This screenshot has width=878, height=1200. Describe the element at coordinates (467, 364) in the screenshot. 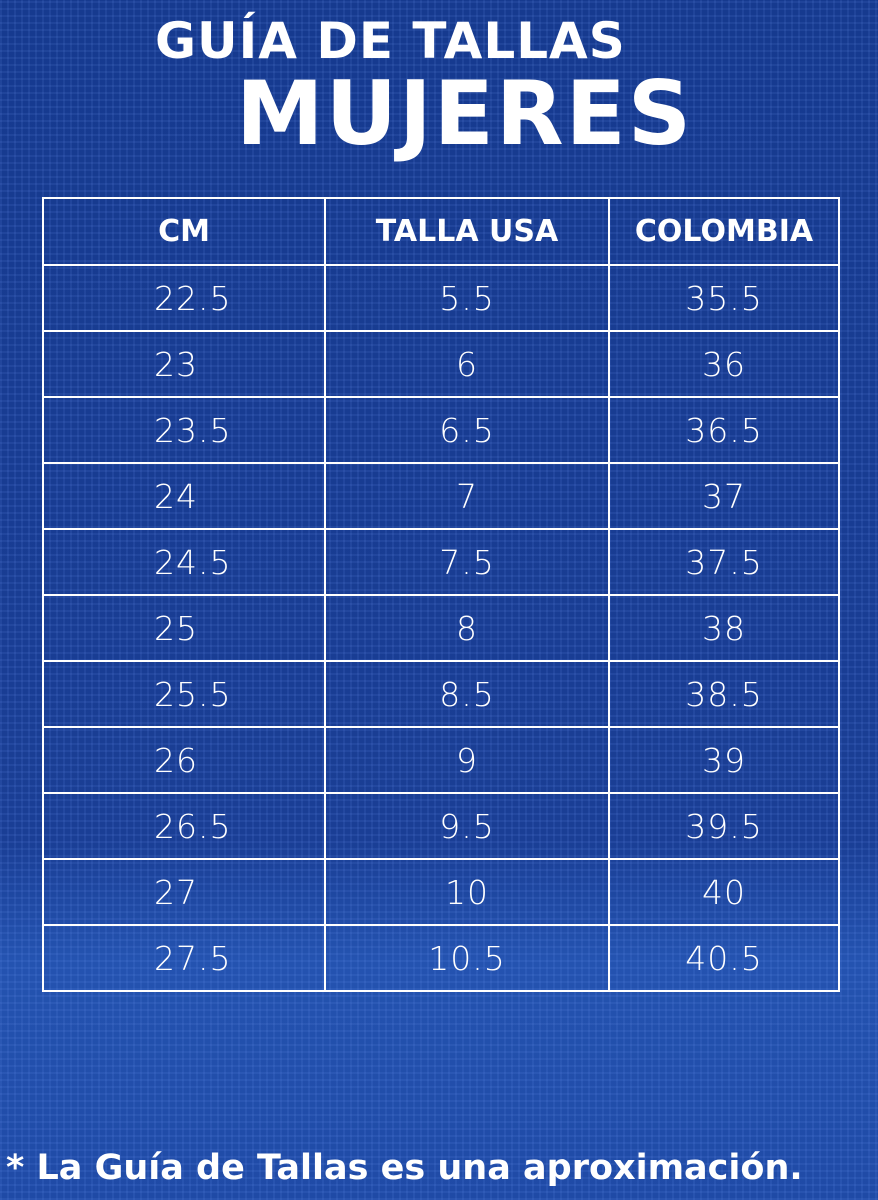

I see `cell-talla-usa: 6` at that location.